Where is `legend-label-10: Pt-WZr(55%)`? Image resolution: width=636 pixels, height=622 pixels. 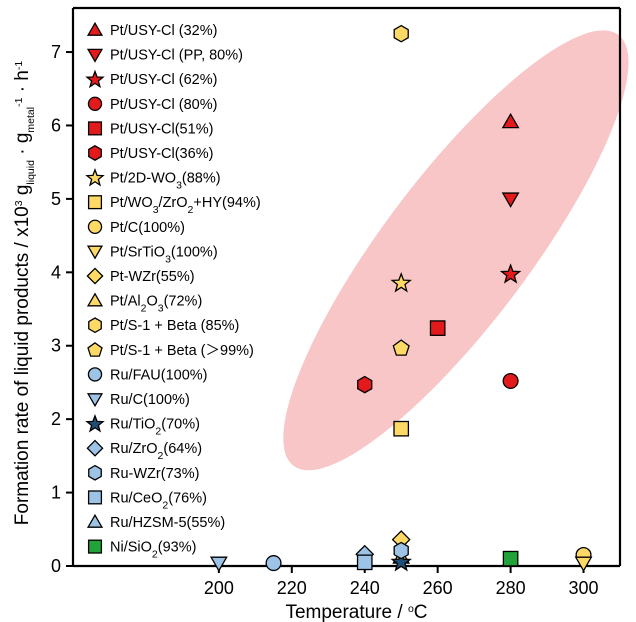
legend-label-10: Pt-WZr(55%) is located at coordinates (152, 277).